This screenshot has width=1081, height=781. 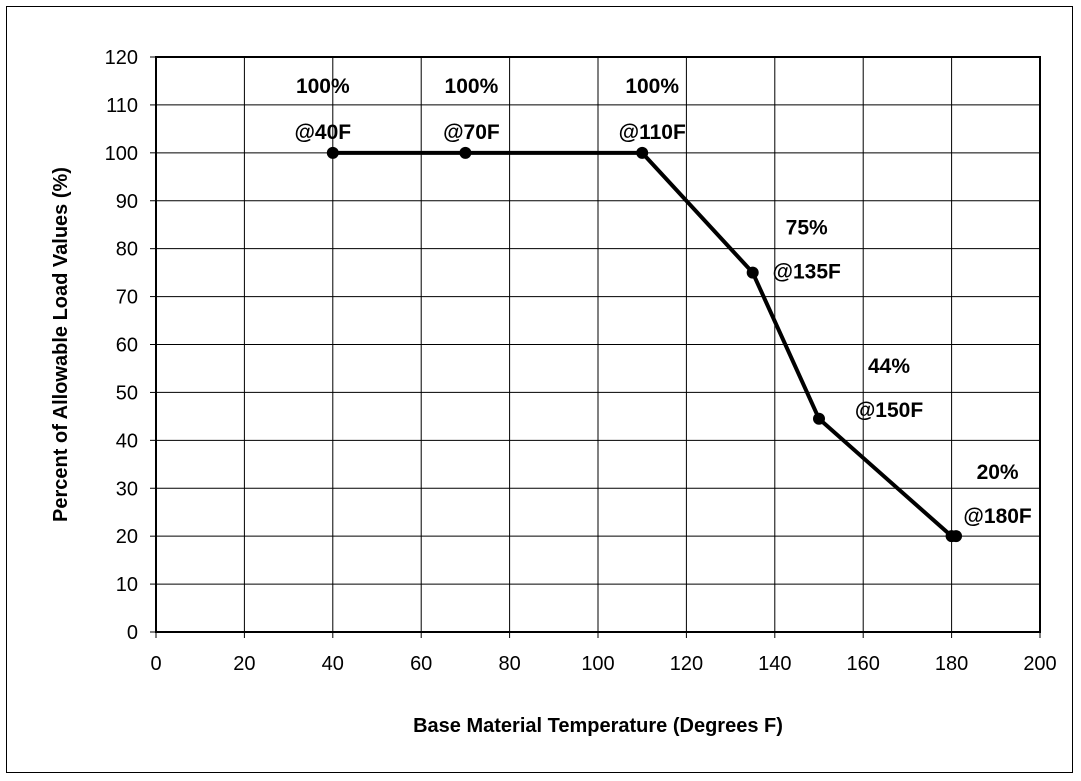 I want to click on x-tick-label: 60, so click(x=421, y=664).